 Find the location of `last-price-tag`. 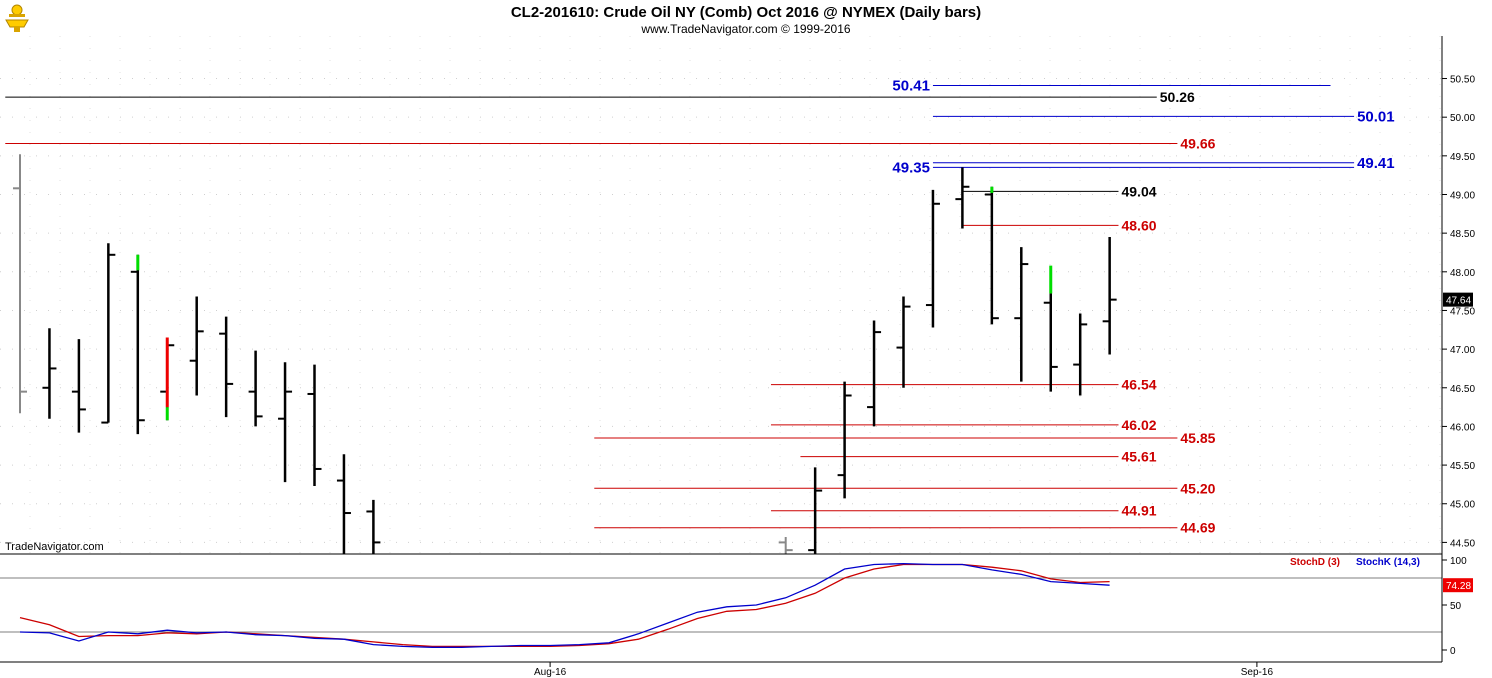

last-price-tag is located at coordinates (1458, 299).